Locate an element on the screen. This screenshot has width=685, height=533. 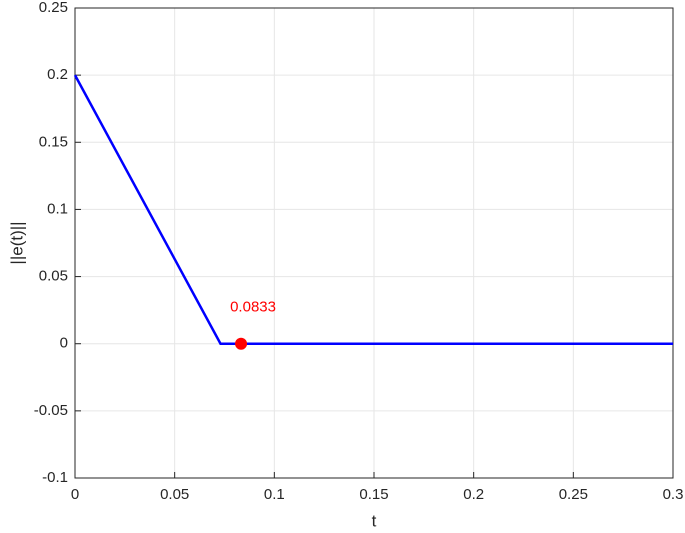
x-tick-label: 0.15 is located at coordinates (373, 494).